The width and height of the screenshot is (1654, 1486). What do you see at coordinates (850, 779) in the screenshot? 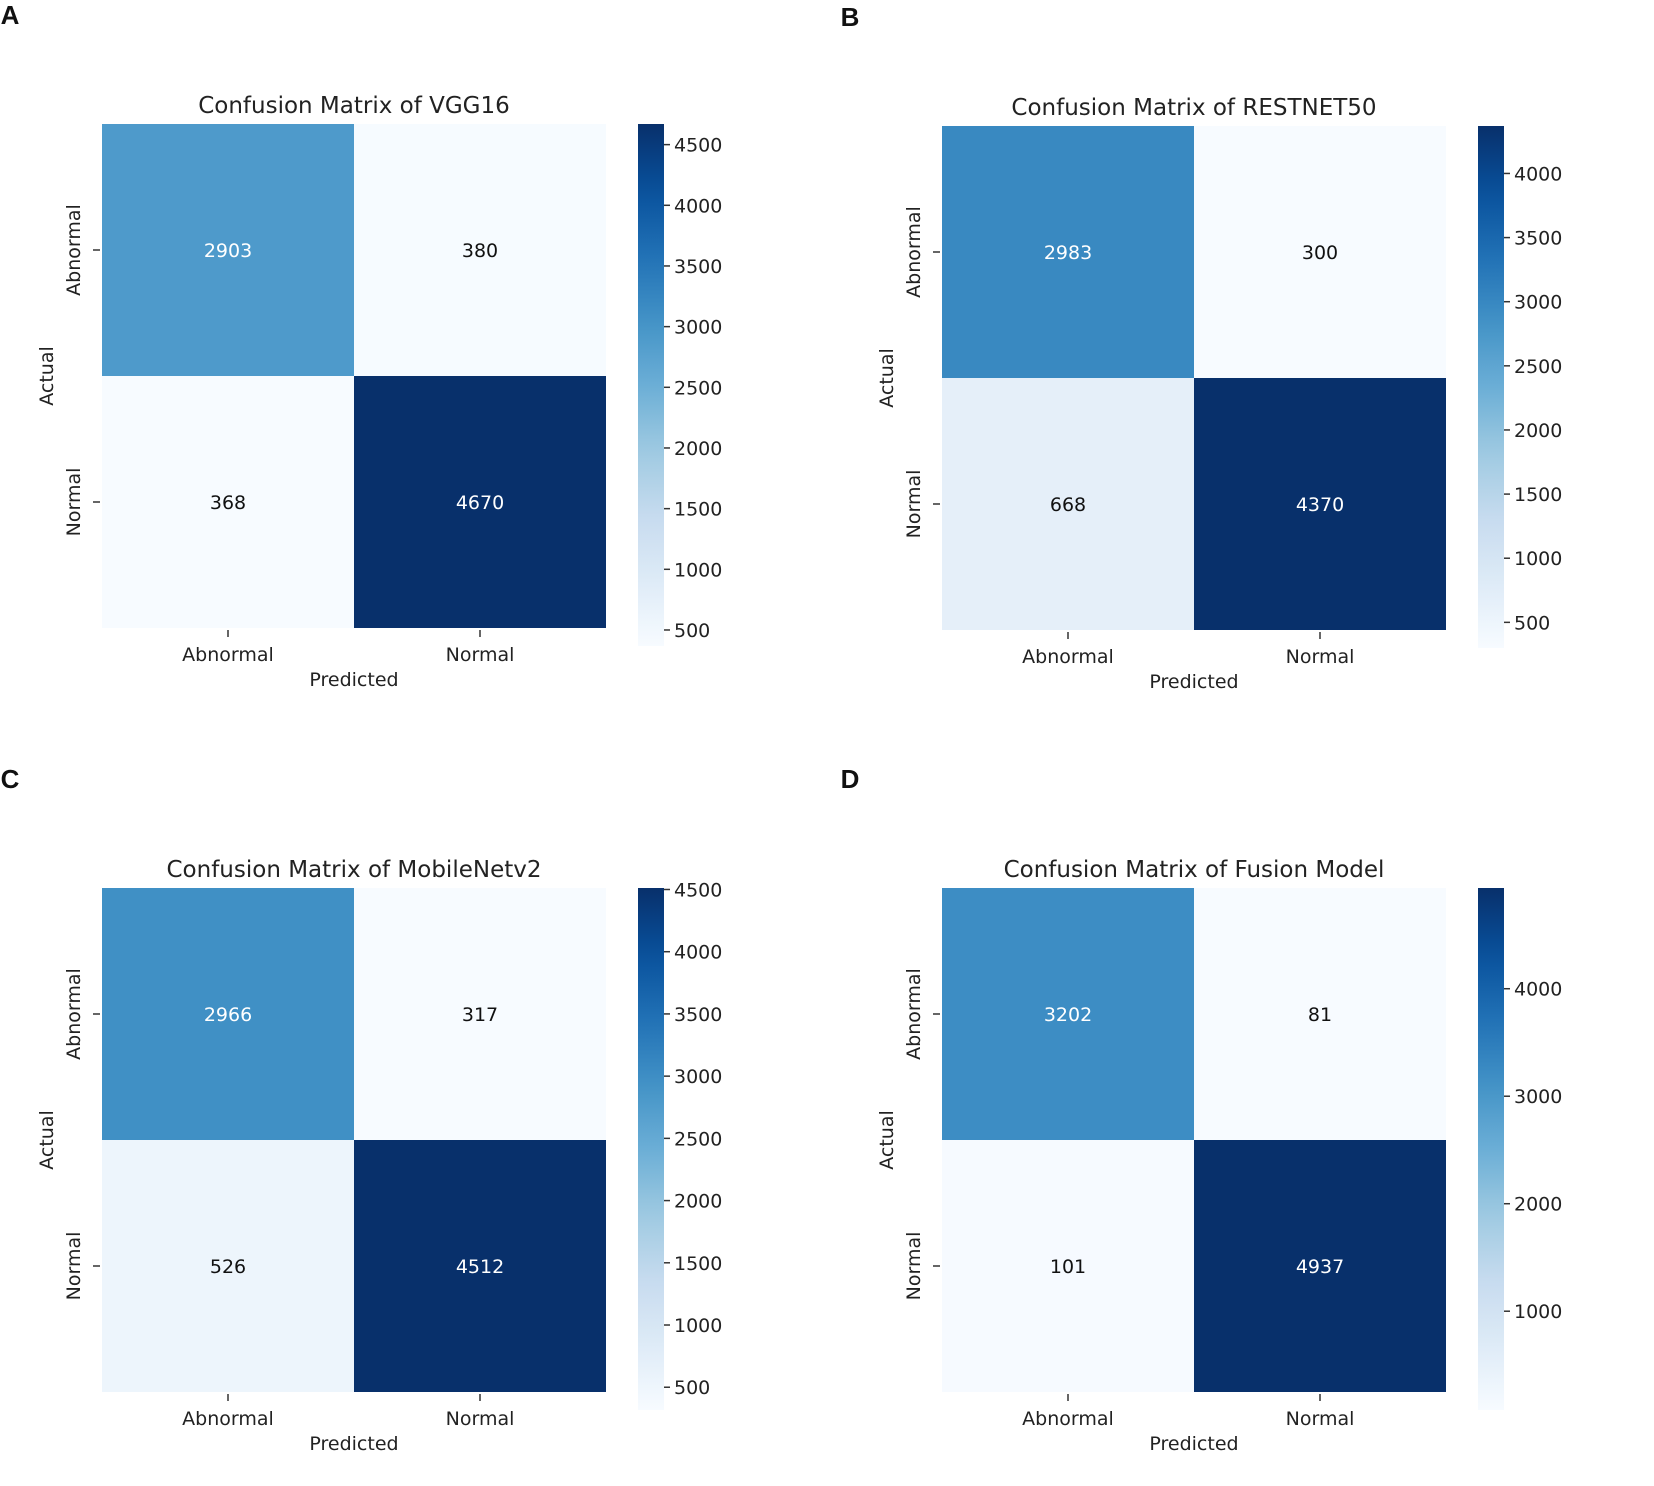
I see `panel-letter: D` at bounding box center [850, 779].